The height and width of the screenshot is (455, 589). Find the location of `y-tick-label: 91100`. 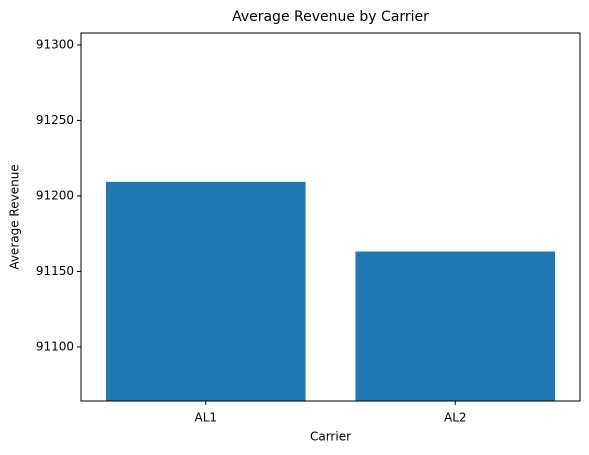

y-tick-label: 91100 is located at coordinates (55, 346).